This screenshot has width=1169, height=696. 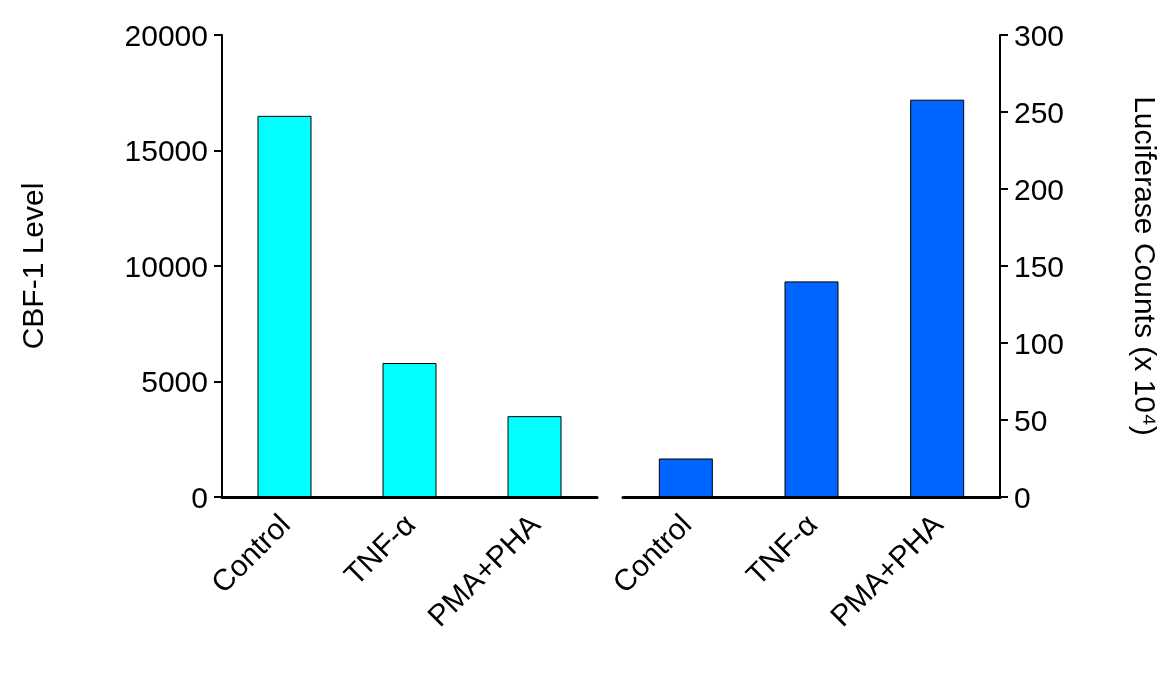 I want to click on y-axis-title: CBF-1 Level, so click(x=32, y=266).